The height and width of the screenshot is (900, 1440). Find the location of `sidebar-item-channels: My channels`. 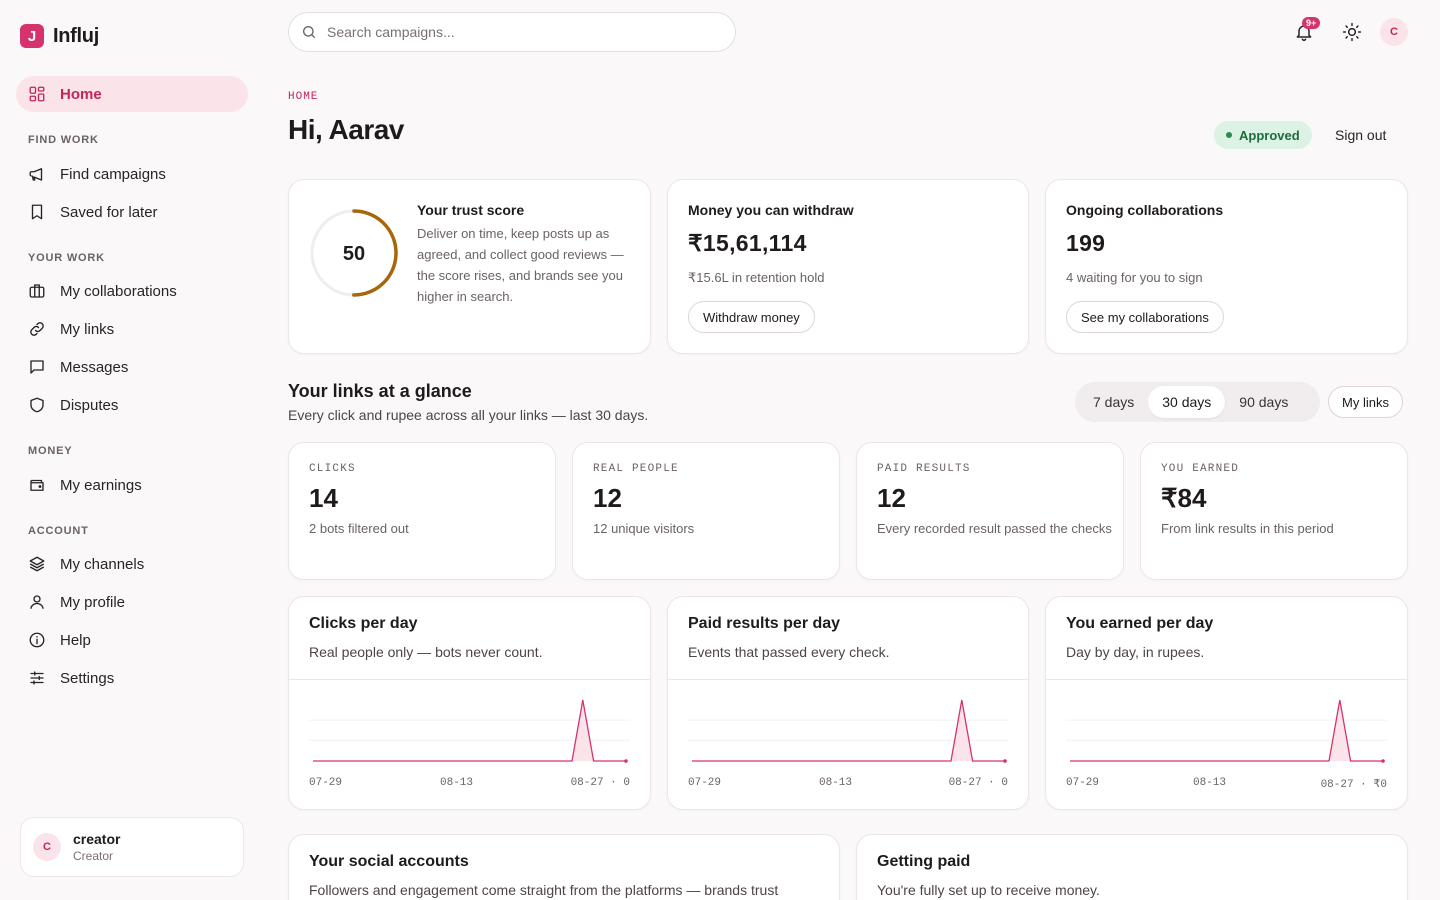

sidebar-item-channels: My channels is located at coordinates (132, 564).